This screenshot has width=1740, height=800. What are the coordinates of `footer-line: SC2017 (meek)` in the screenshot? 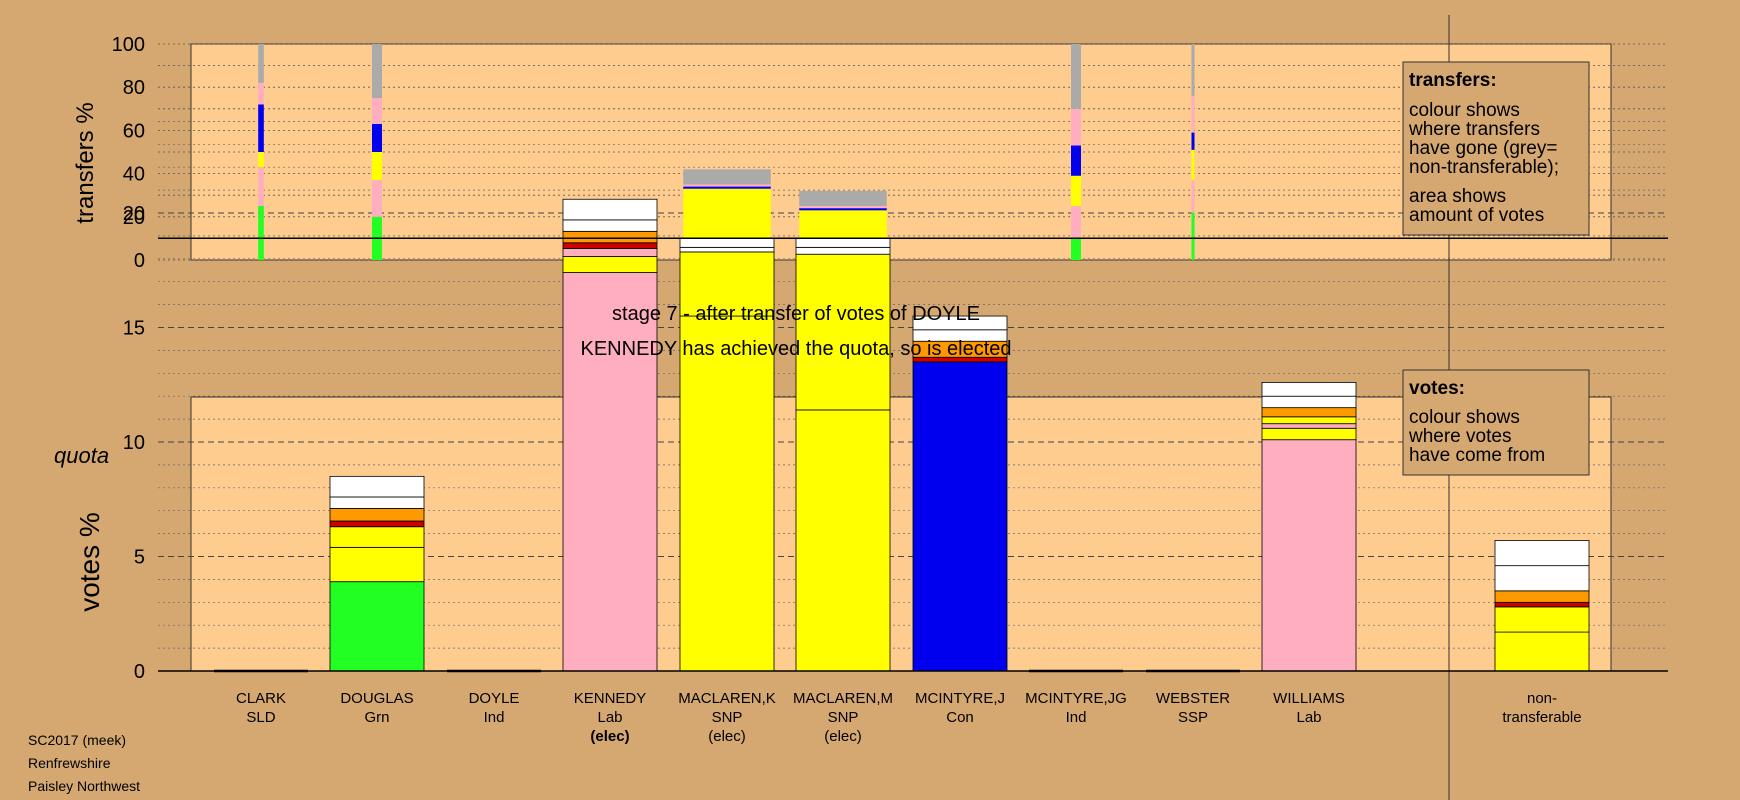 It's located at (77, 740).